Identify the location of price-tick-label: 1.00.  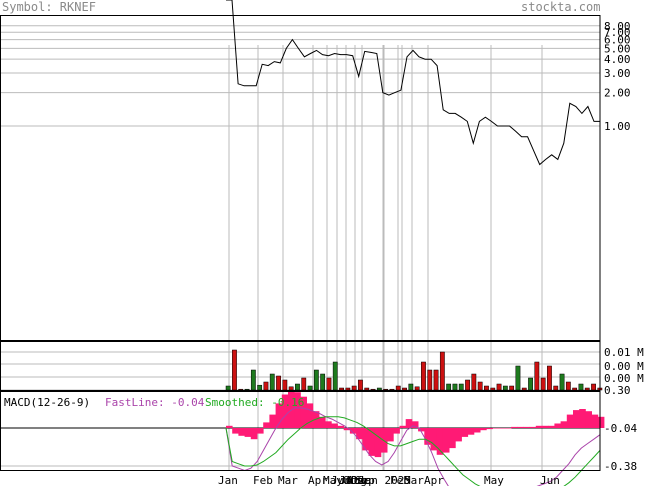
(617, 126).